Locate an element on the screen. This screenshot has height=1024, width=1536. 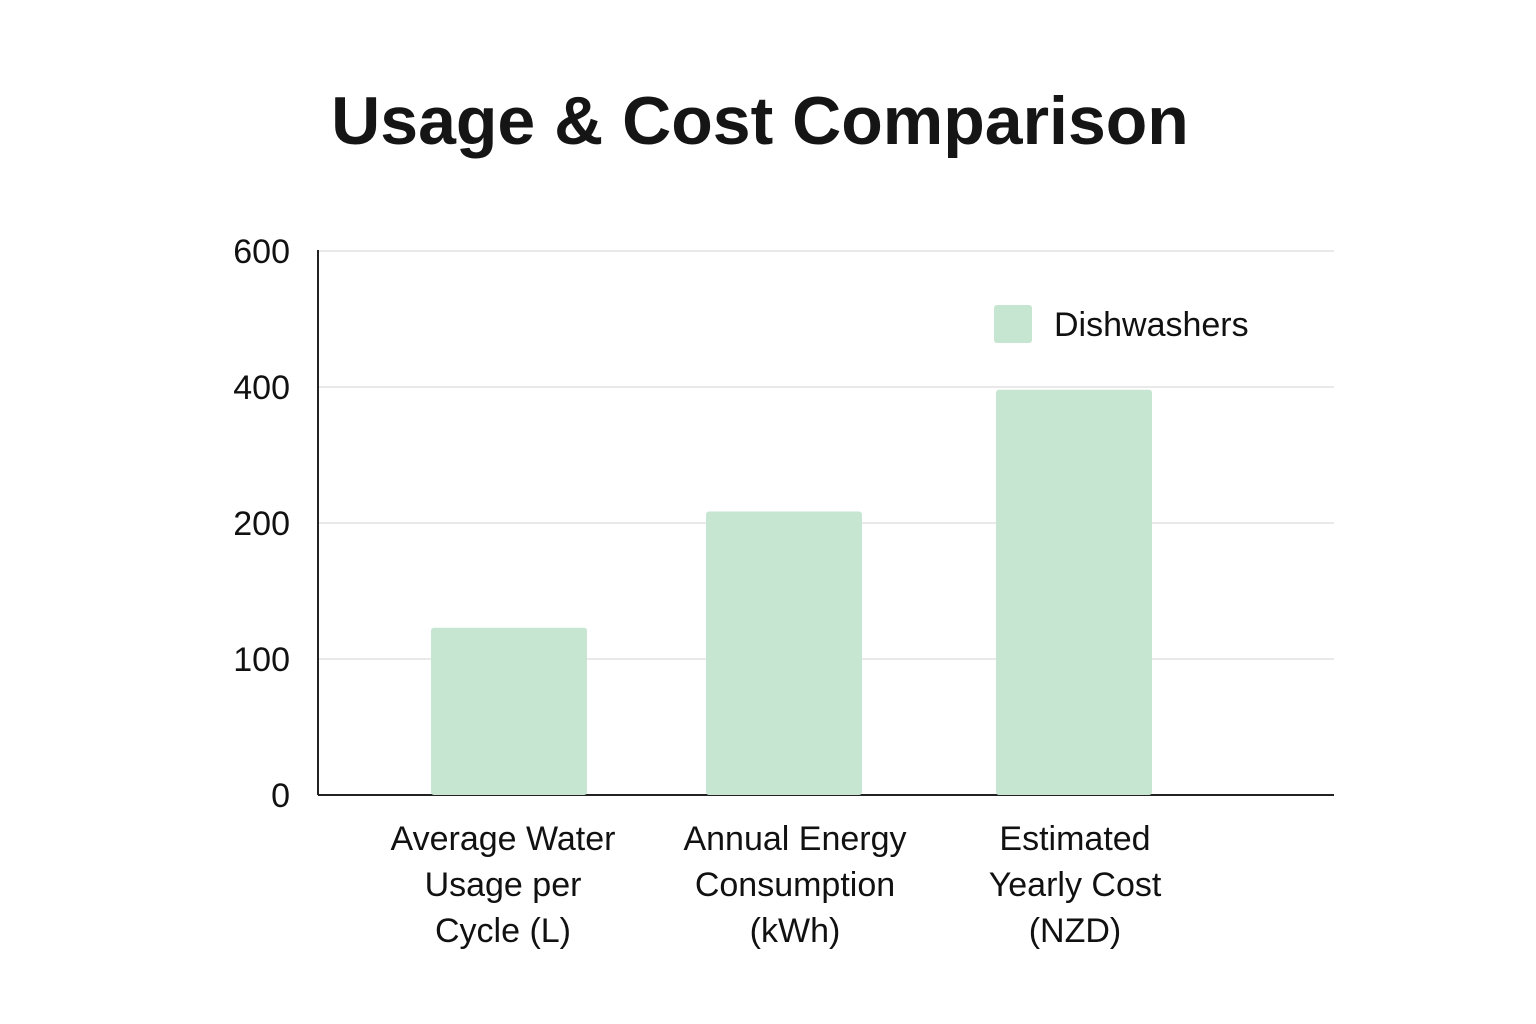
y-tick-label: 0 is located at coordinates (280, 796).